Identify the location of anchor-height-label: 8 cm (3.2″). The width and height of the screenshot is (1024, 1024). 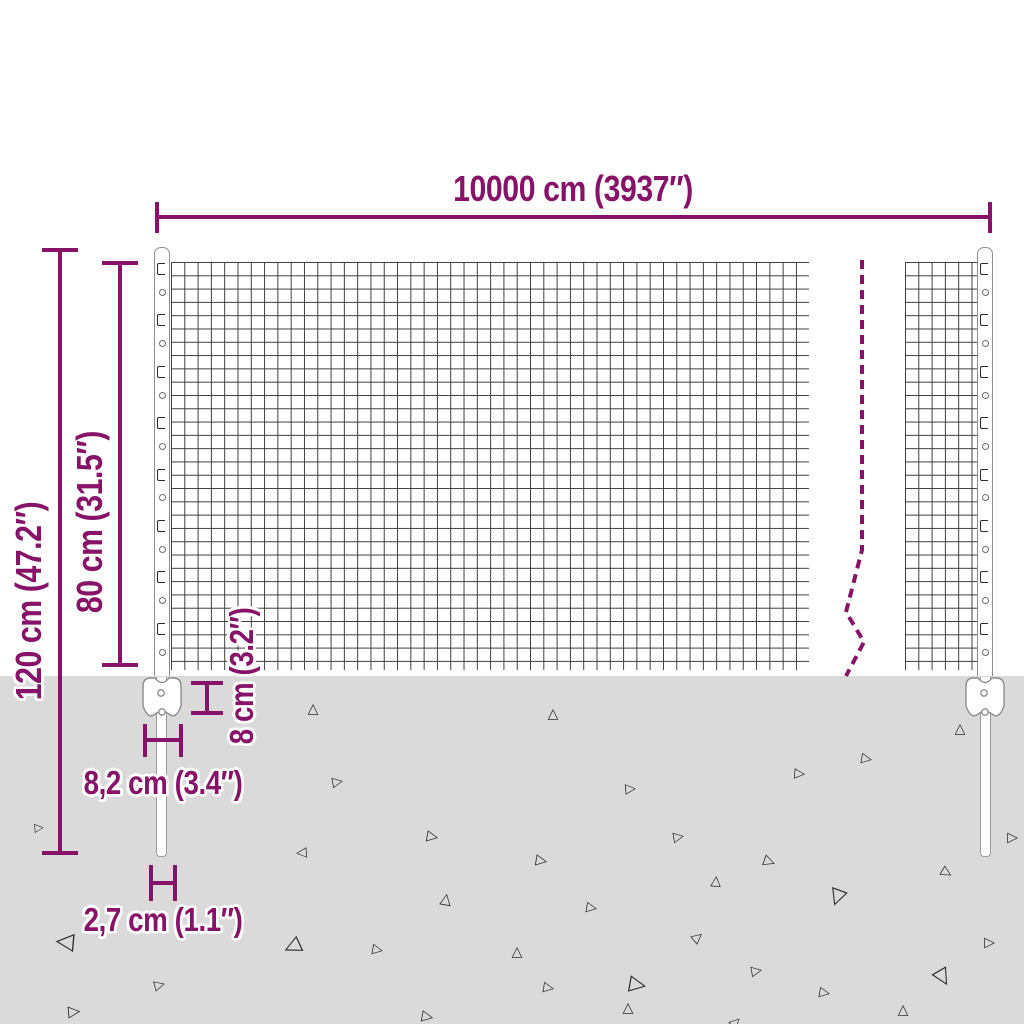
(241, 676).